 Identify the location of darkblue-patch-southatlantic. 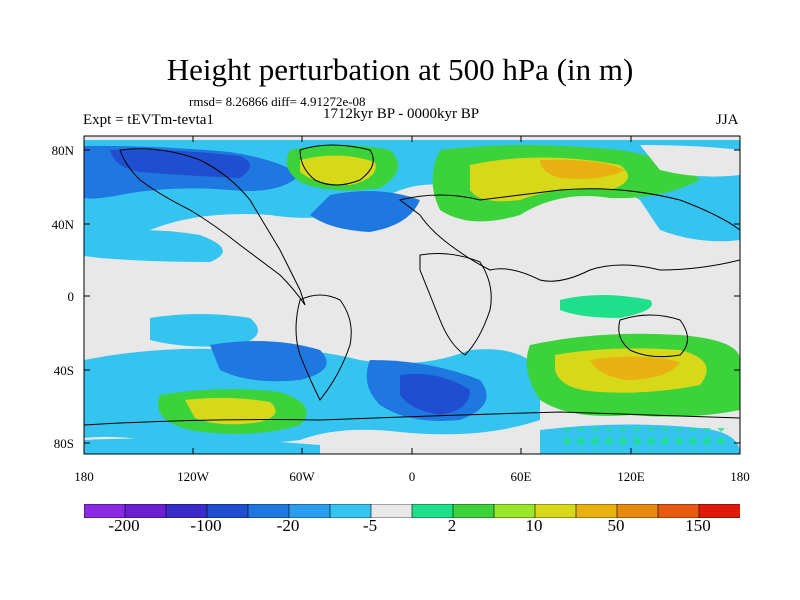
(435, 394).